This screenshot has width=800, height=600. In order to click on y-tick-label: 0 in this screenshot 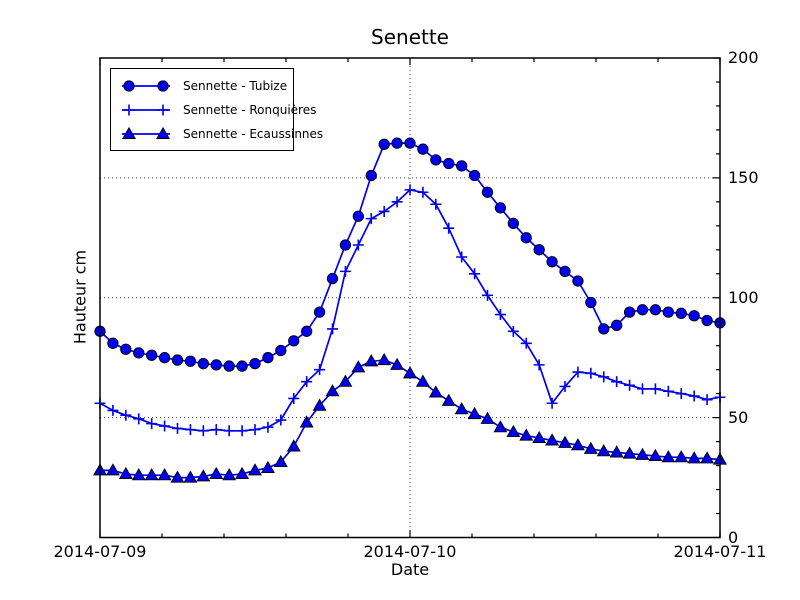, I will do `click(733, 537)`.